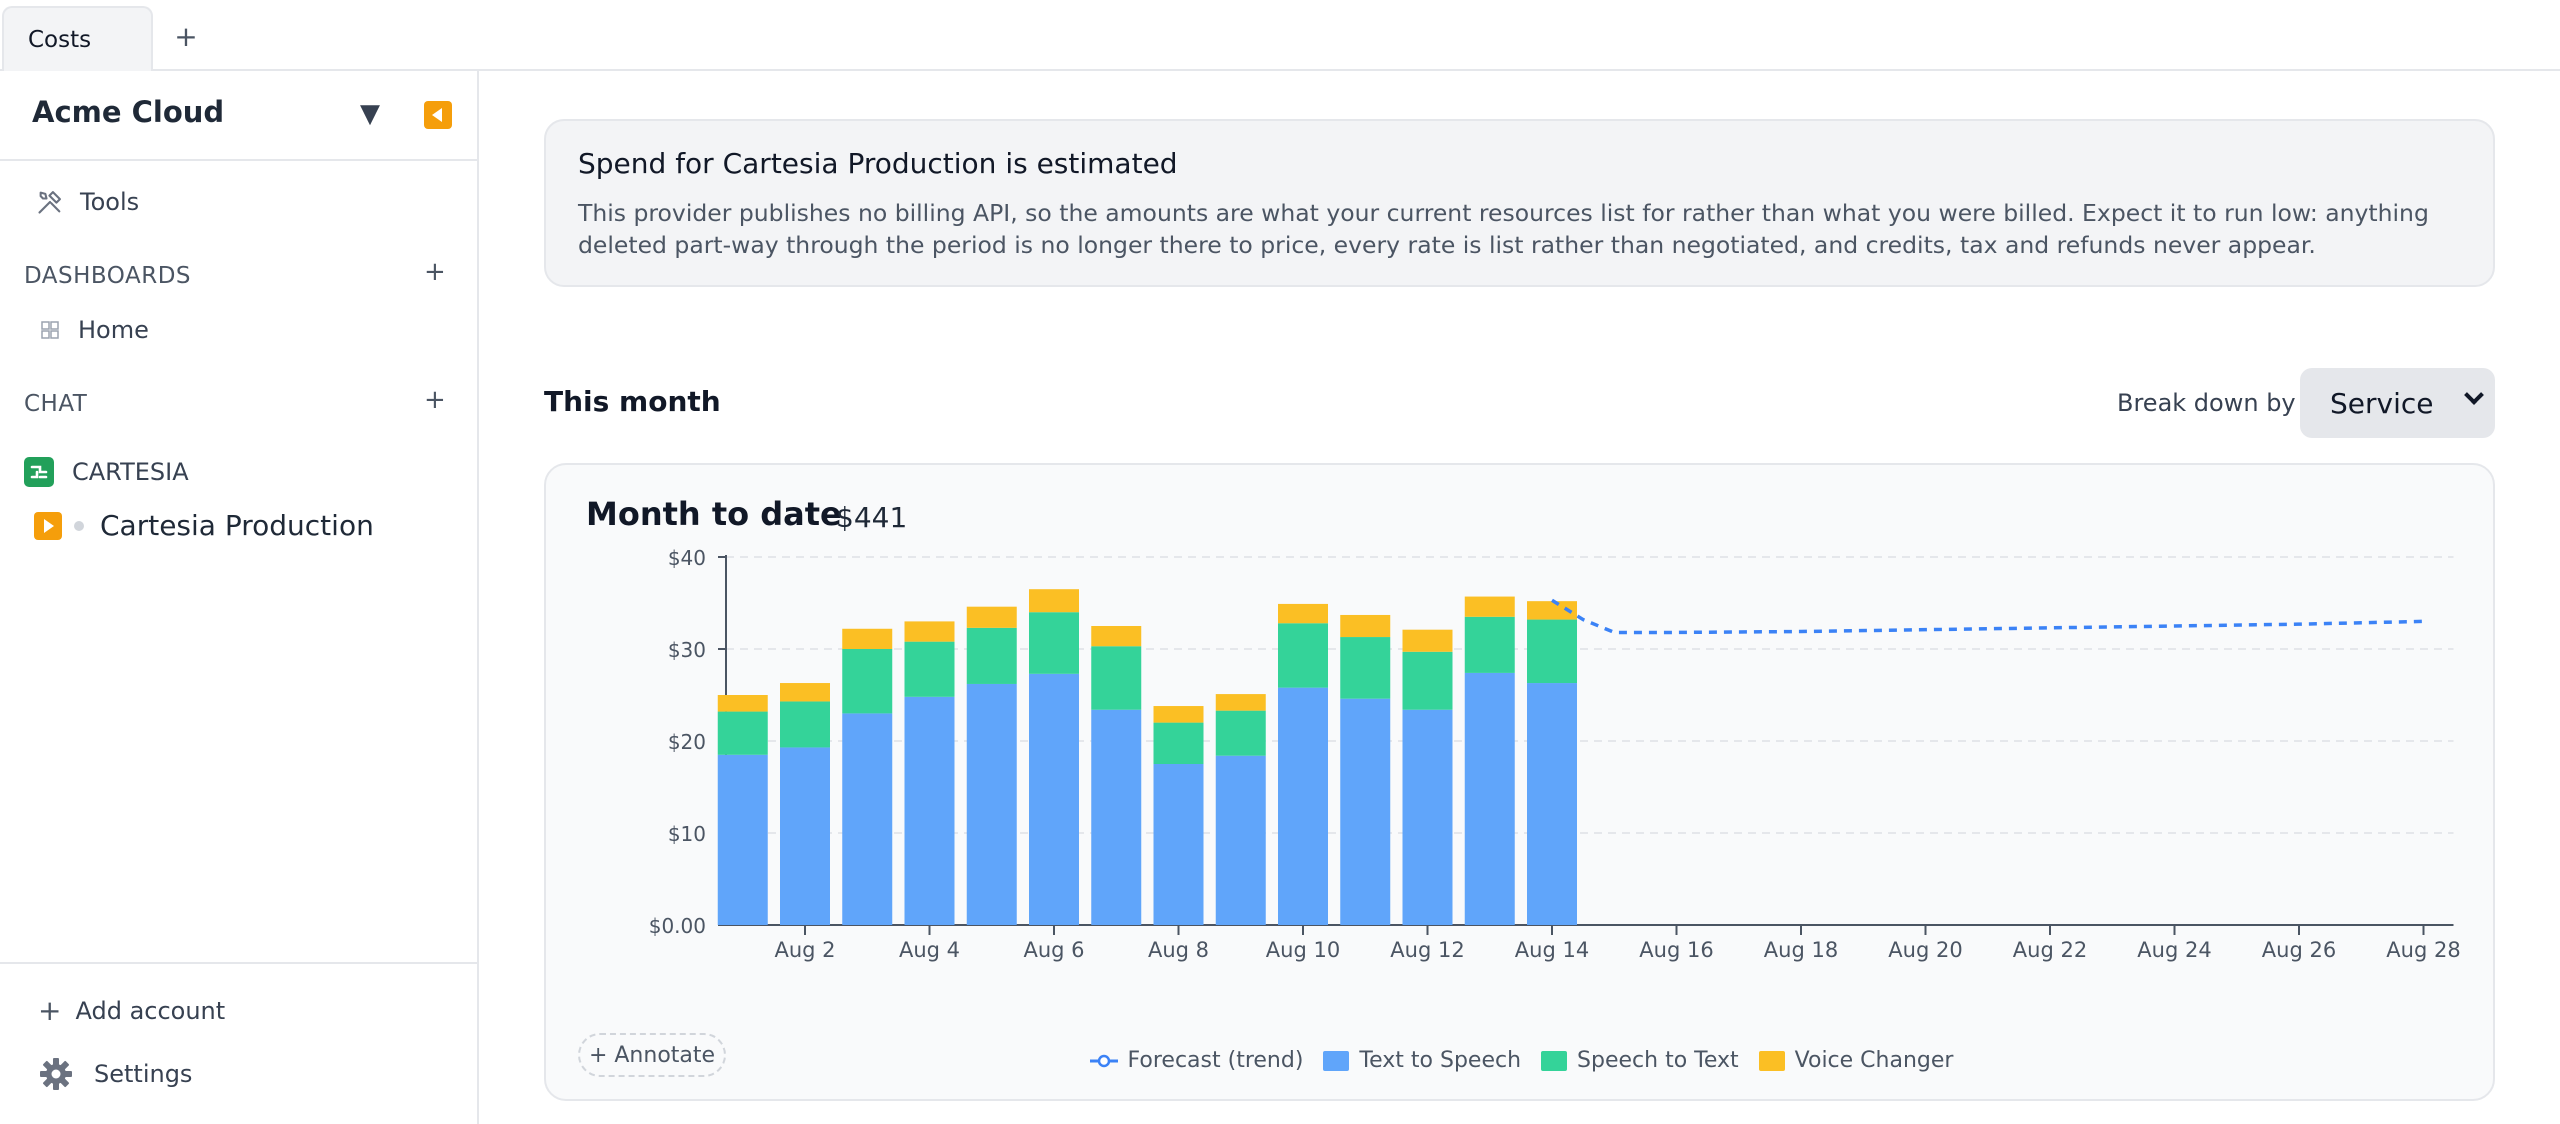 The width and height of the screenshot is (2560, 1124). I want to click on add-tab-button: +, so click(186, 36).